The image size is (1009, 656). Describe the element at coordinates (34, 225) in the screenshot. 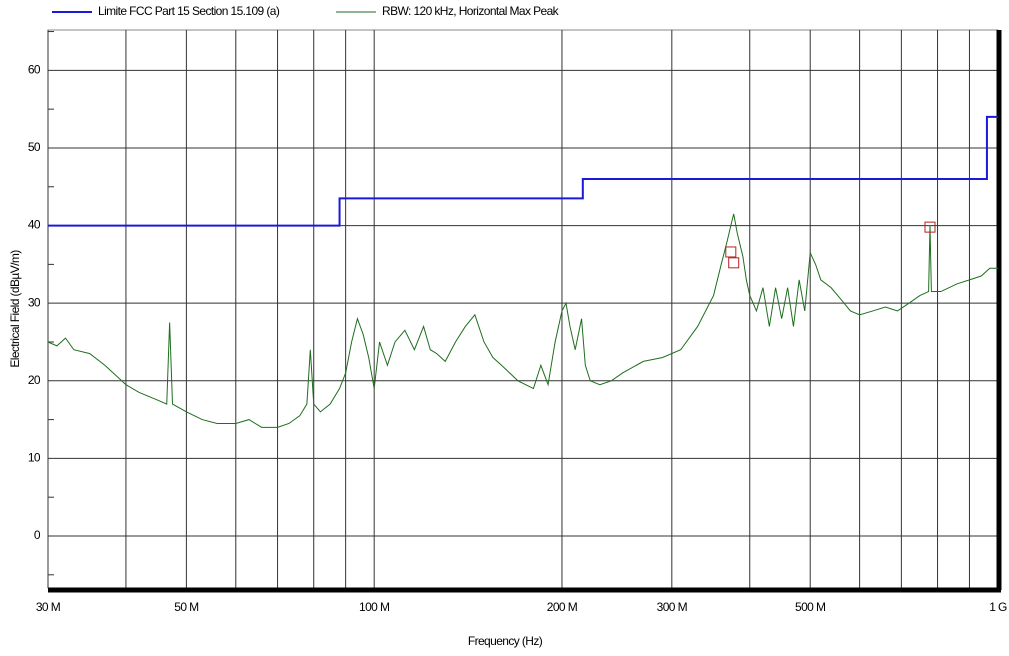

I see `y-tick-label: 40` at that location.